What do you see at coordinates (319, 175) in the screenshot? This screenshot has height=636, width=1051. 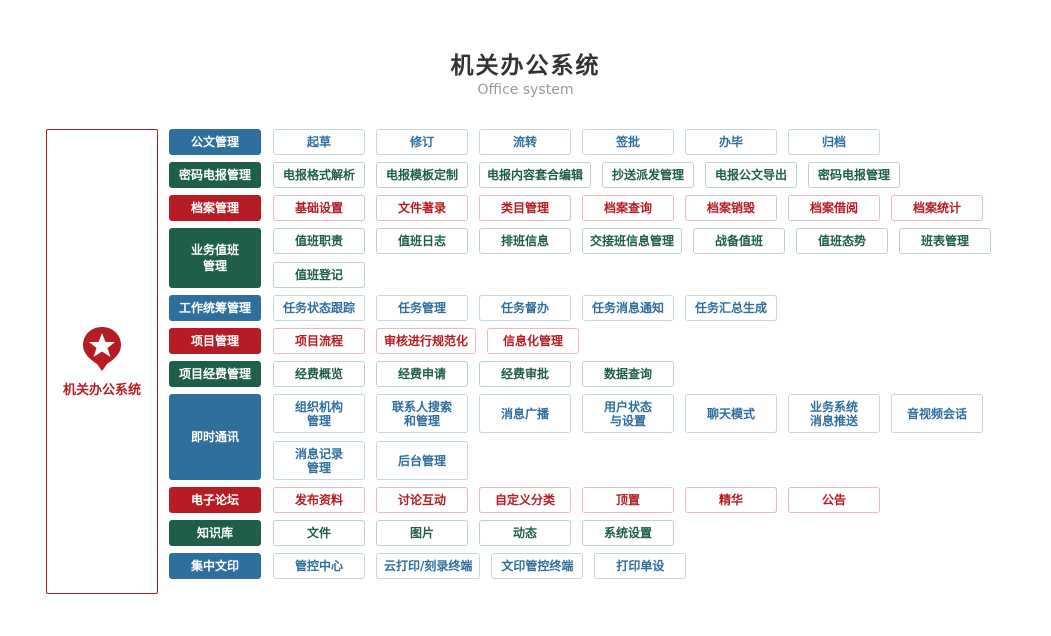 I see `module-item-button: 电报格式解析` at bounding box center [319, 175].